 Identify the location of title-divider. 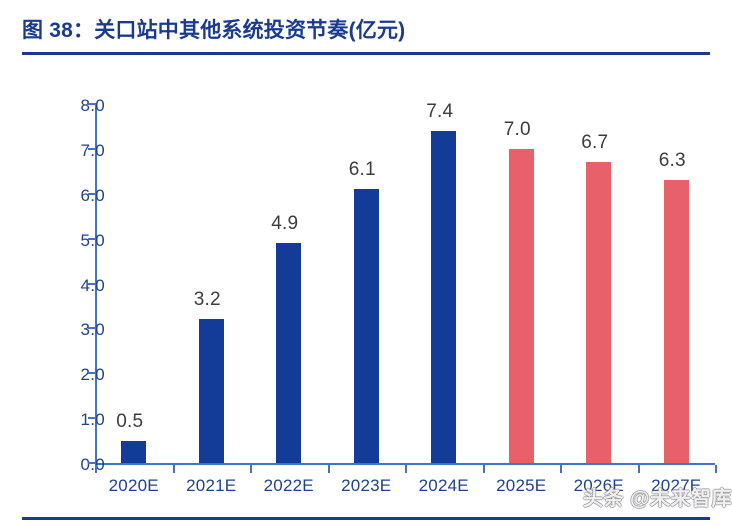
(366, 53).